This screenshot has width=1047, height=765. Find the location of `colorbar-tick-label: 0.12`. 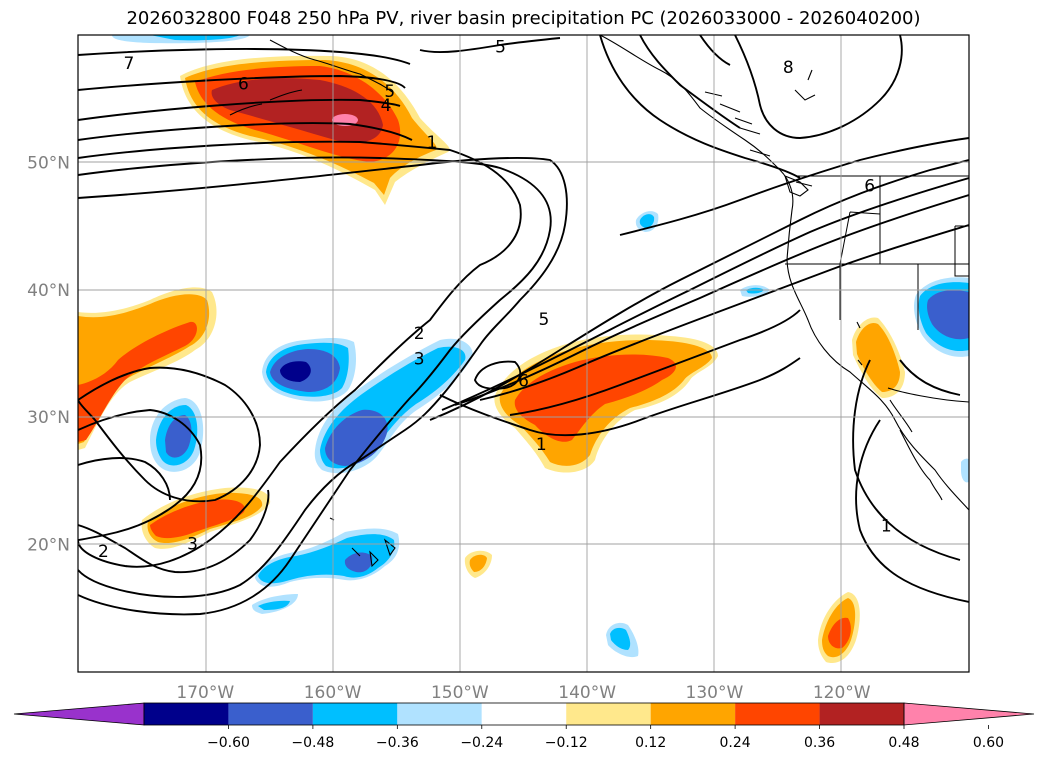

colorbar-tick-label: 0.12 is located at coordinates (650, 743).